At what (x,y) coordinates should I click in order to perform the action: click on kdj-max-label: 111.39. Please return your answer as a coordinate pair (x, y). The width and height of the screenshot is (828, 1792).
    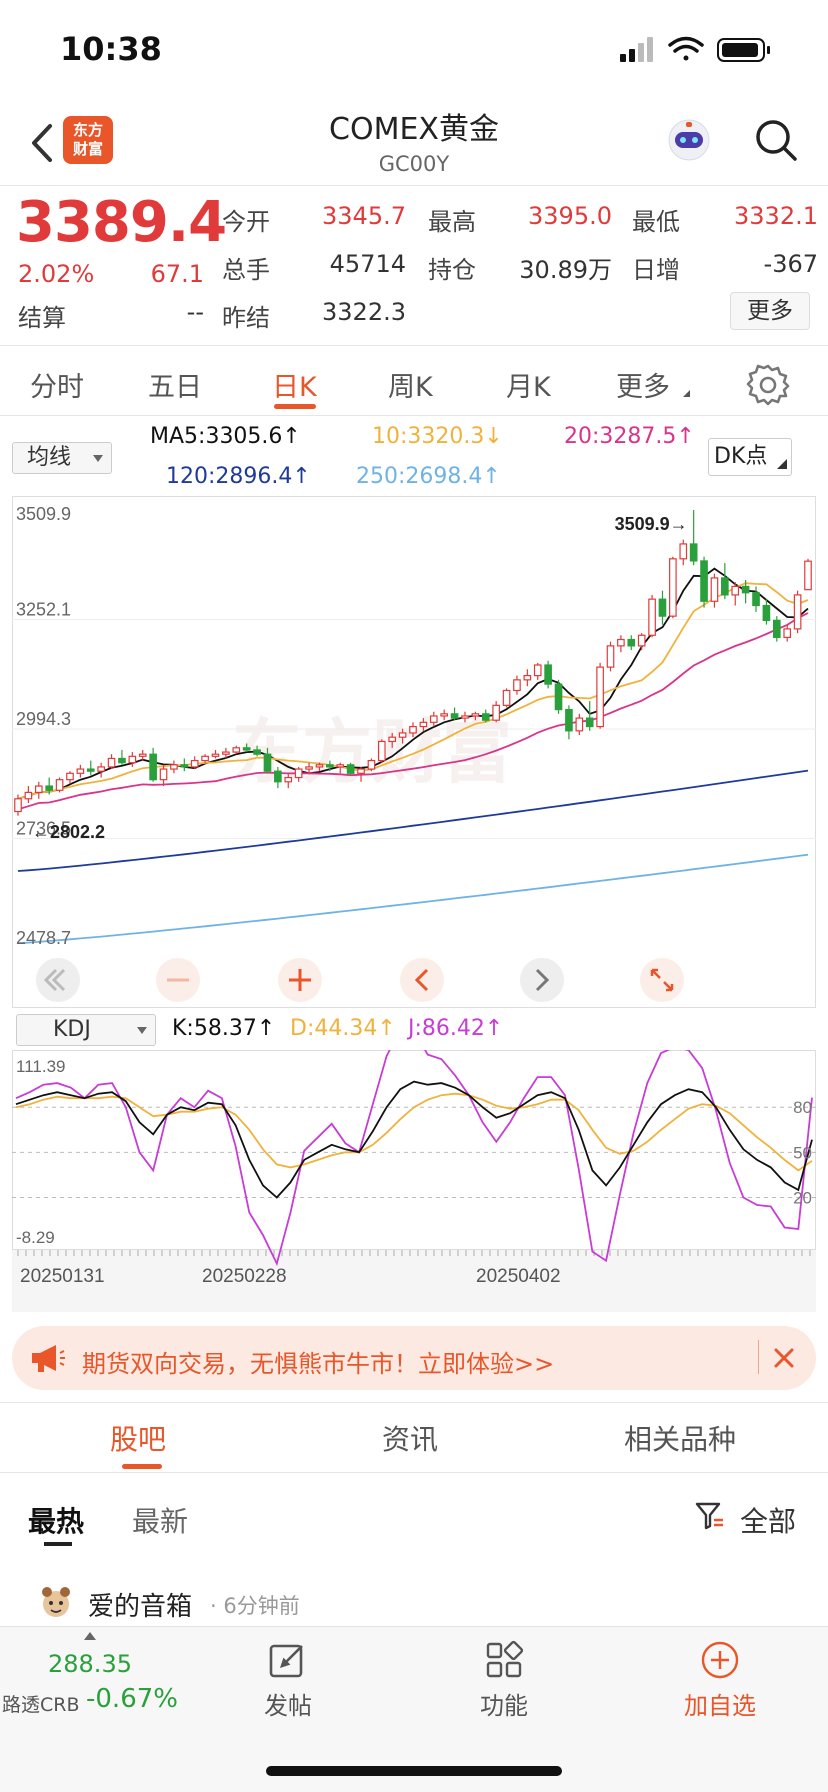
    Looking at the image, I should click on (40, 1066).